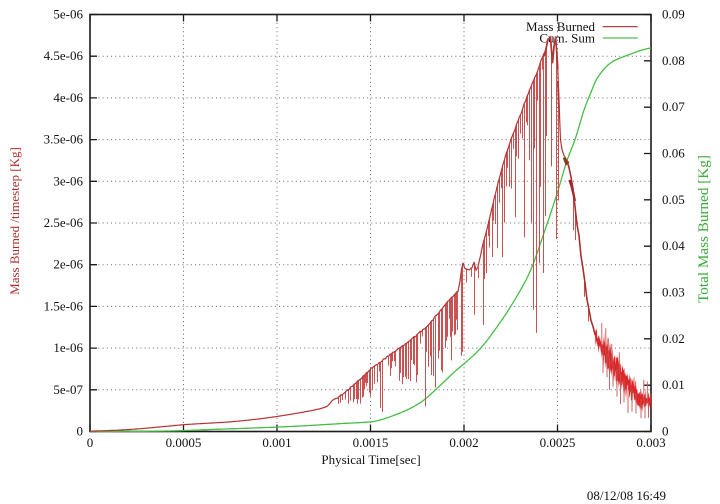 Image resolution: width=720 pixels, height=504 pixels. What do you see at coordinates (673, 292) in the screenshot?
I see `svg-text: 0.03` at bounding box center [673, 292].